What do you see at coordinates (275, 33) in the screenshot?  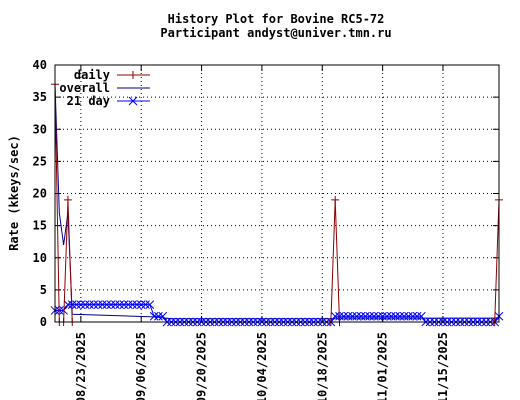 I see `chart-subtitle: Participant andyst@univer.tmn.ru` at bounding box center [275, 33].